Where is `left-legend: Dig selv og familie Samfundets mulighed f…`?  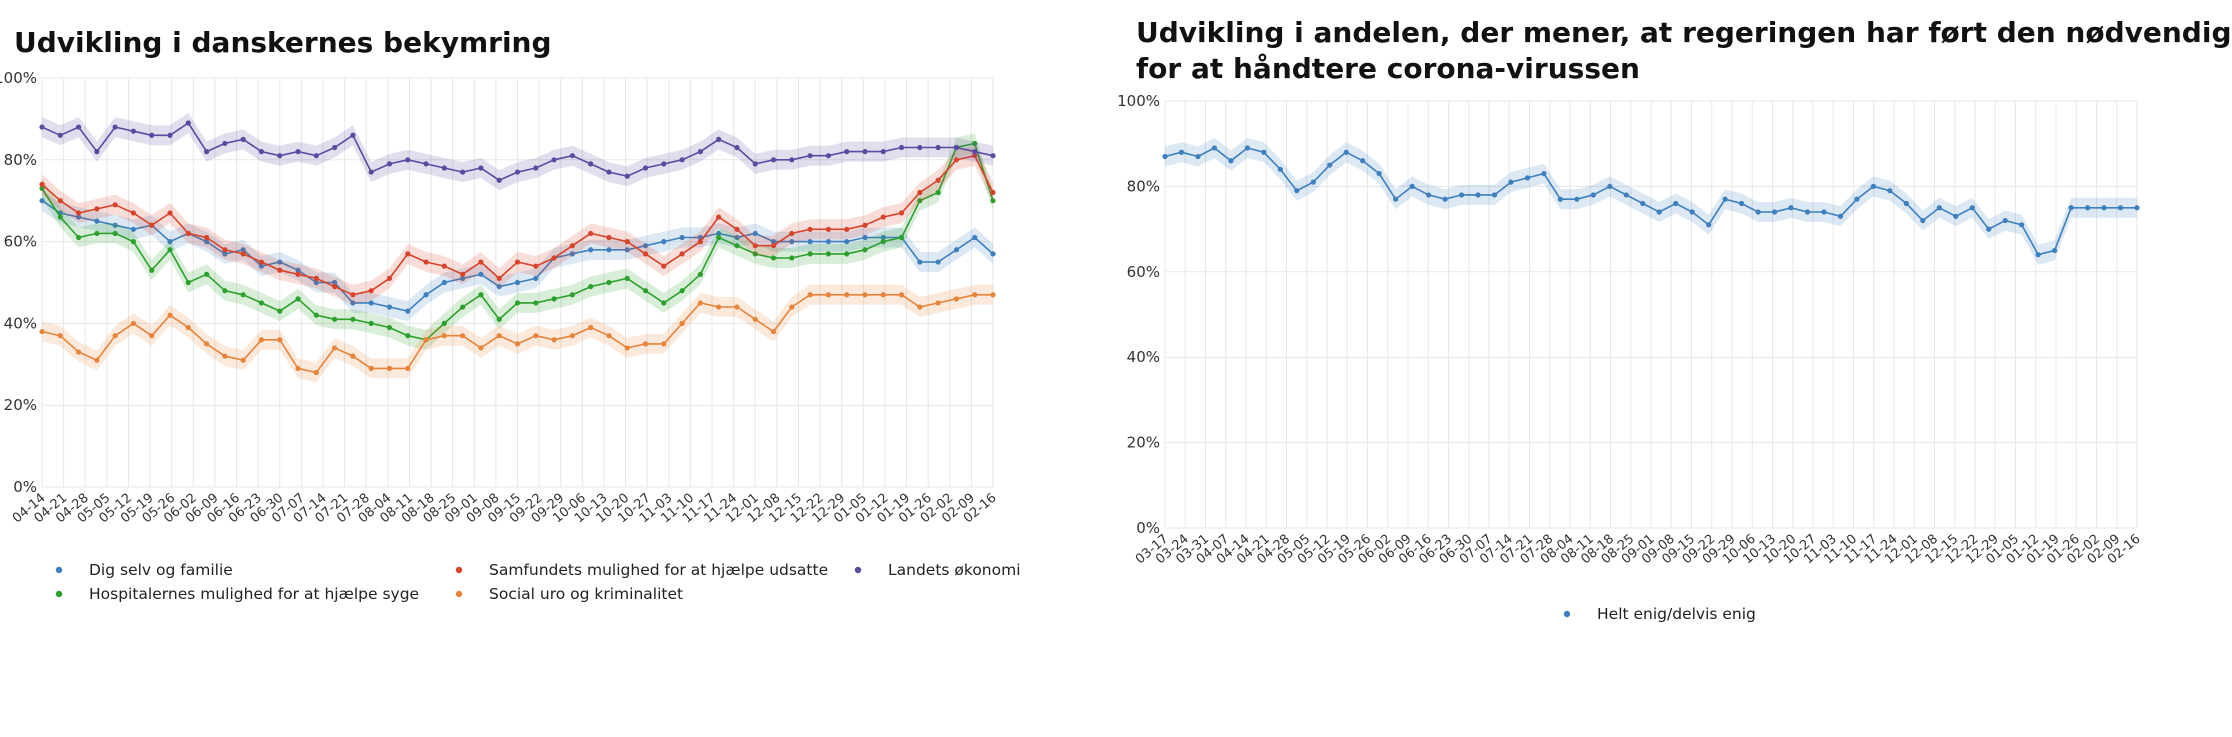 left-legend: Dig selv og familie Samfundets mulighed f… is located at coordinates (538, 582).